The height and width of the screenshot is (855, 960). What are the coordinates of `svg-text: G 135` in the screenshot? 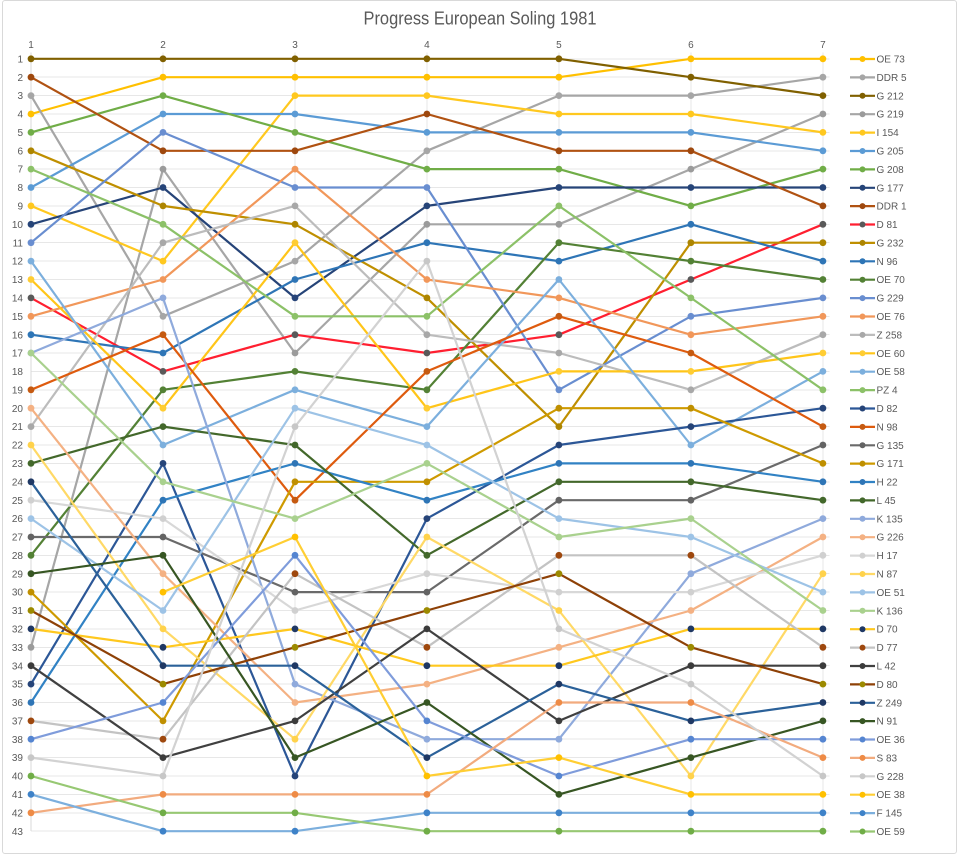 It's located at (891, 446).